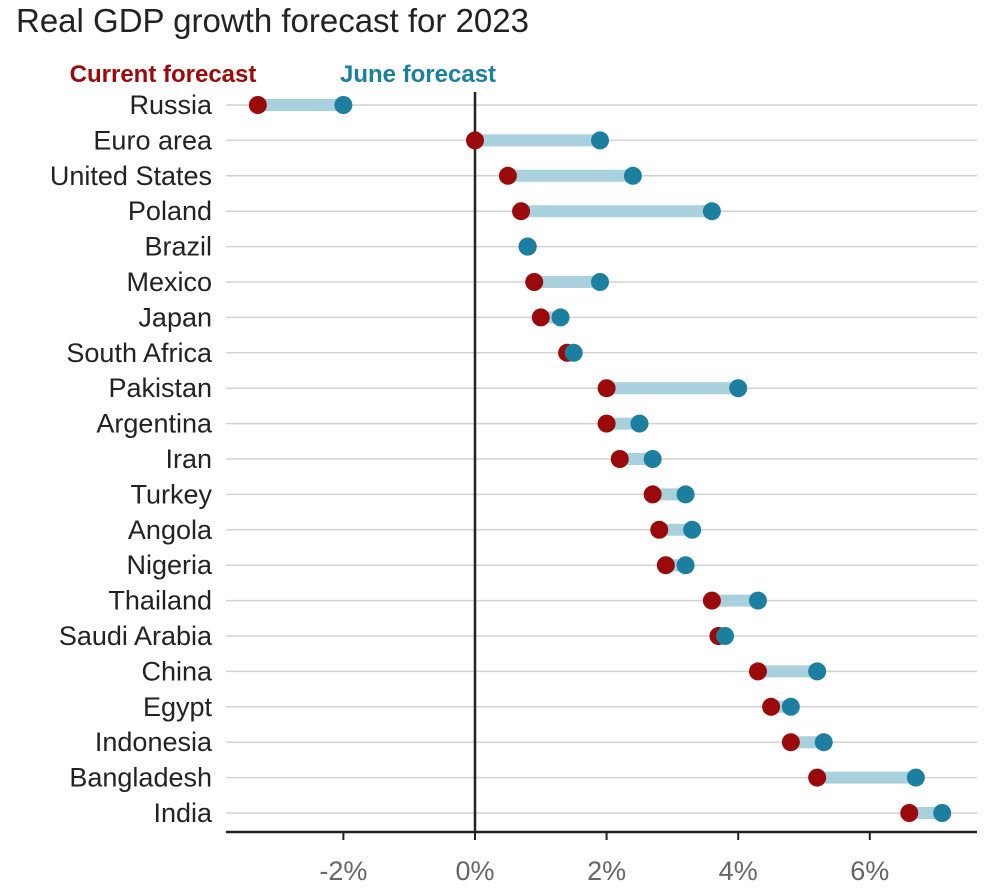  What do you see at coordinates (139, 353) in the screenshot?
I see `category-label: South Africa` at bounding box center [139, 353].